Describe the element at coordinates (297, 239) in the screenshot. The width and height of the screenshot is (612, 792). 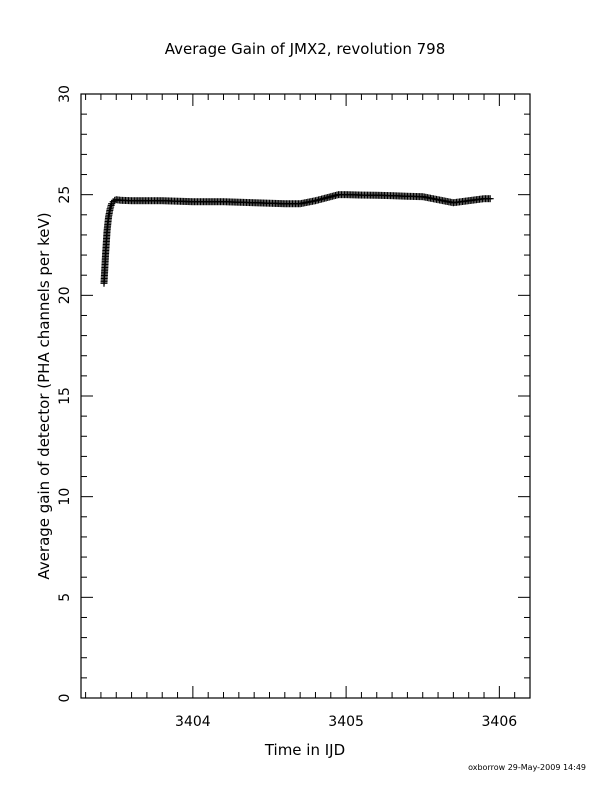
I see `data-series` at that location.